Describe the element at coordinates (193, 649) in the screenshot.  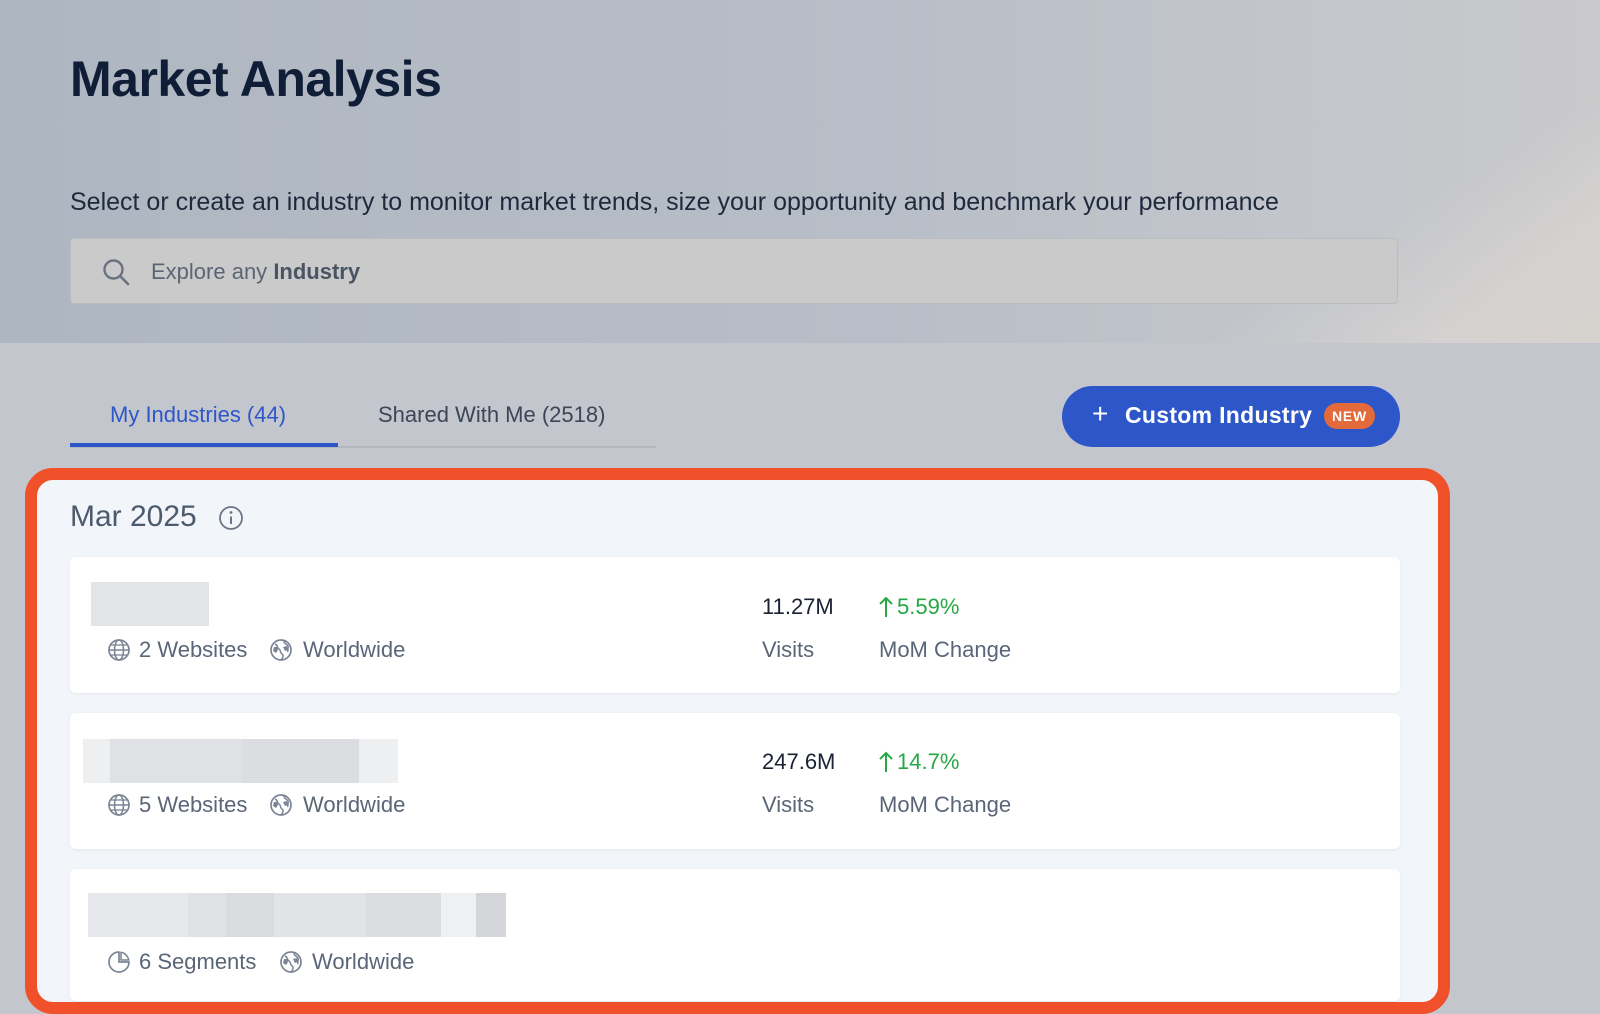
I see `website-count: 2 Websites` at that location.